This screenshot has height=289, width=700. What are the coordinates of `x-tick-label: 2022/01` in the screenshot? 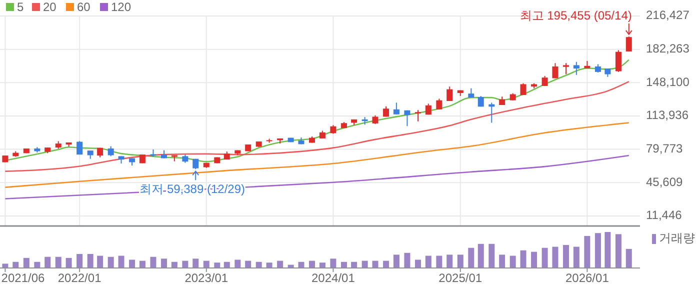 It's located at (80, 278).